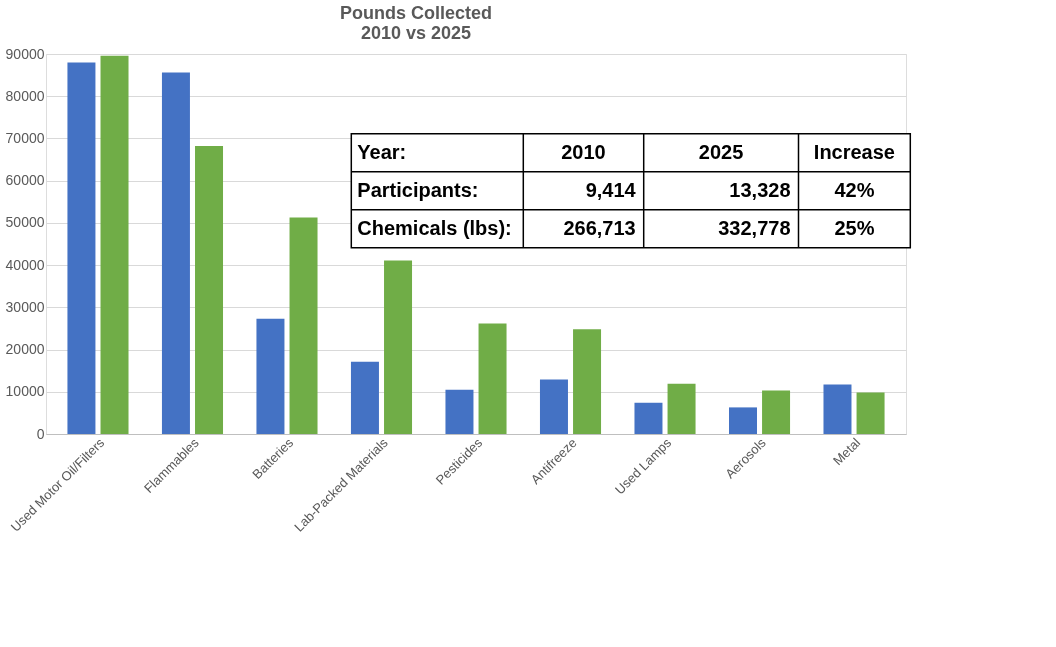 The height and width of the screenshot is (647, 1056). Describe the element at coordinates (434, 227) in the screenshot. I see `annotation: Chemicals (lbs):` at that location.